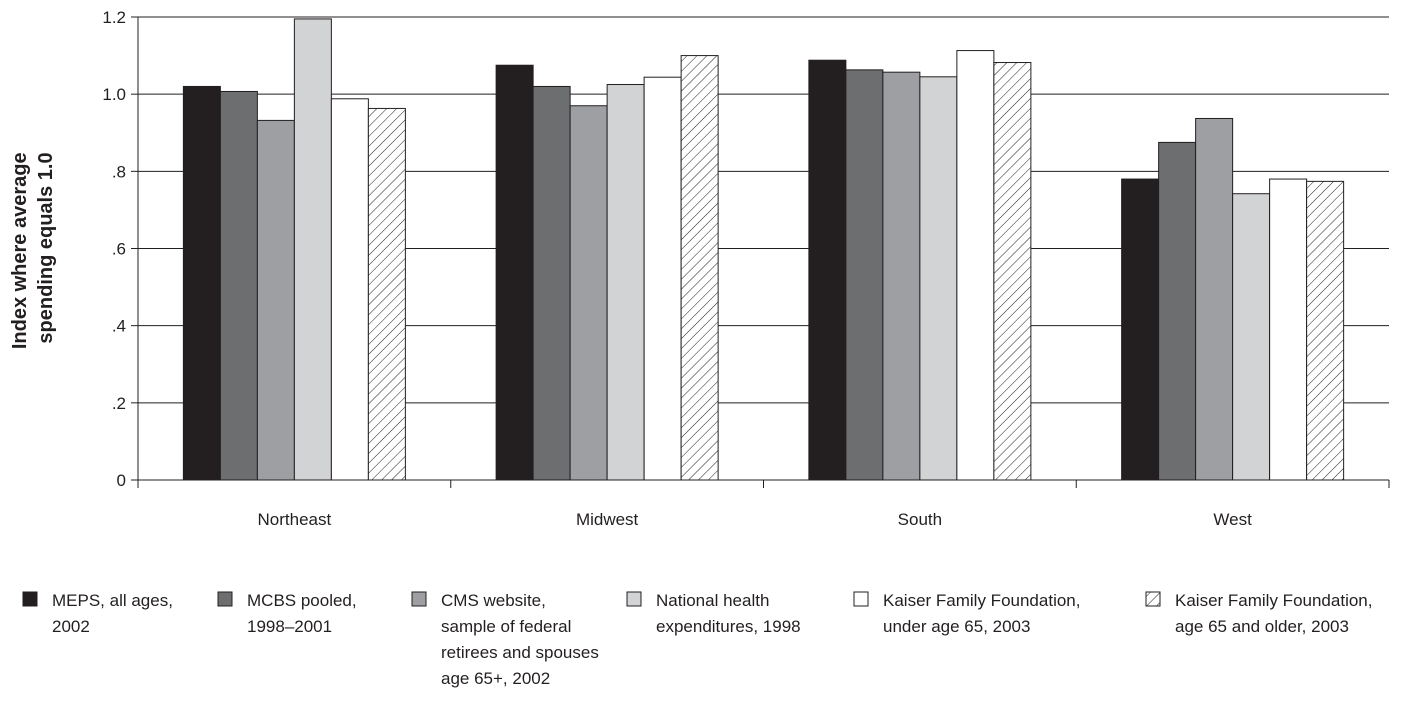  I want to click on y-tick-label: 1.2, so click(114, 17).